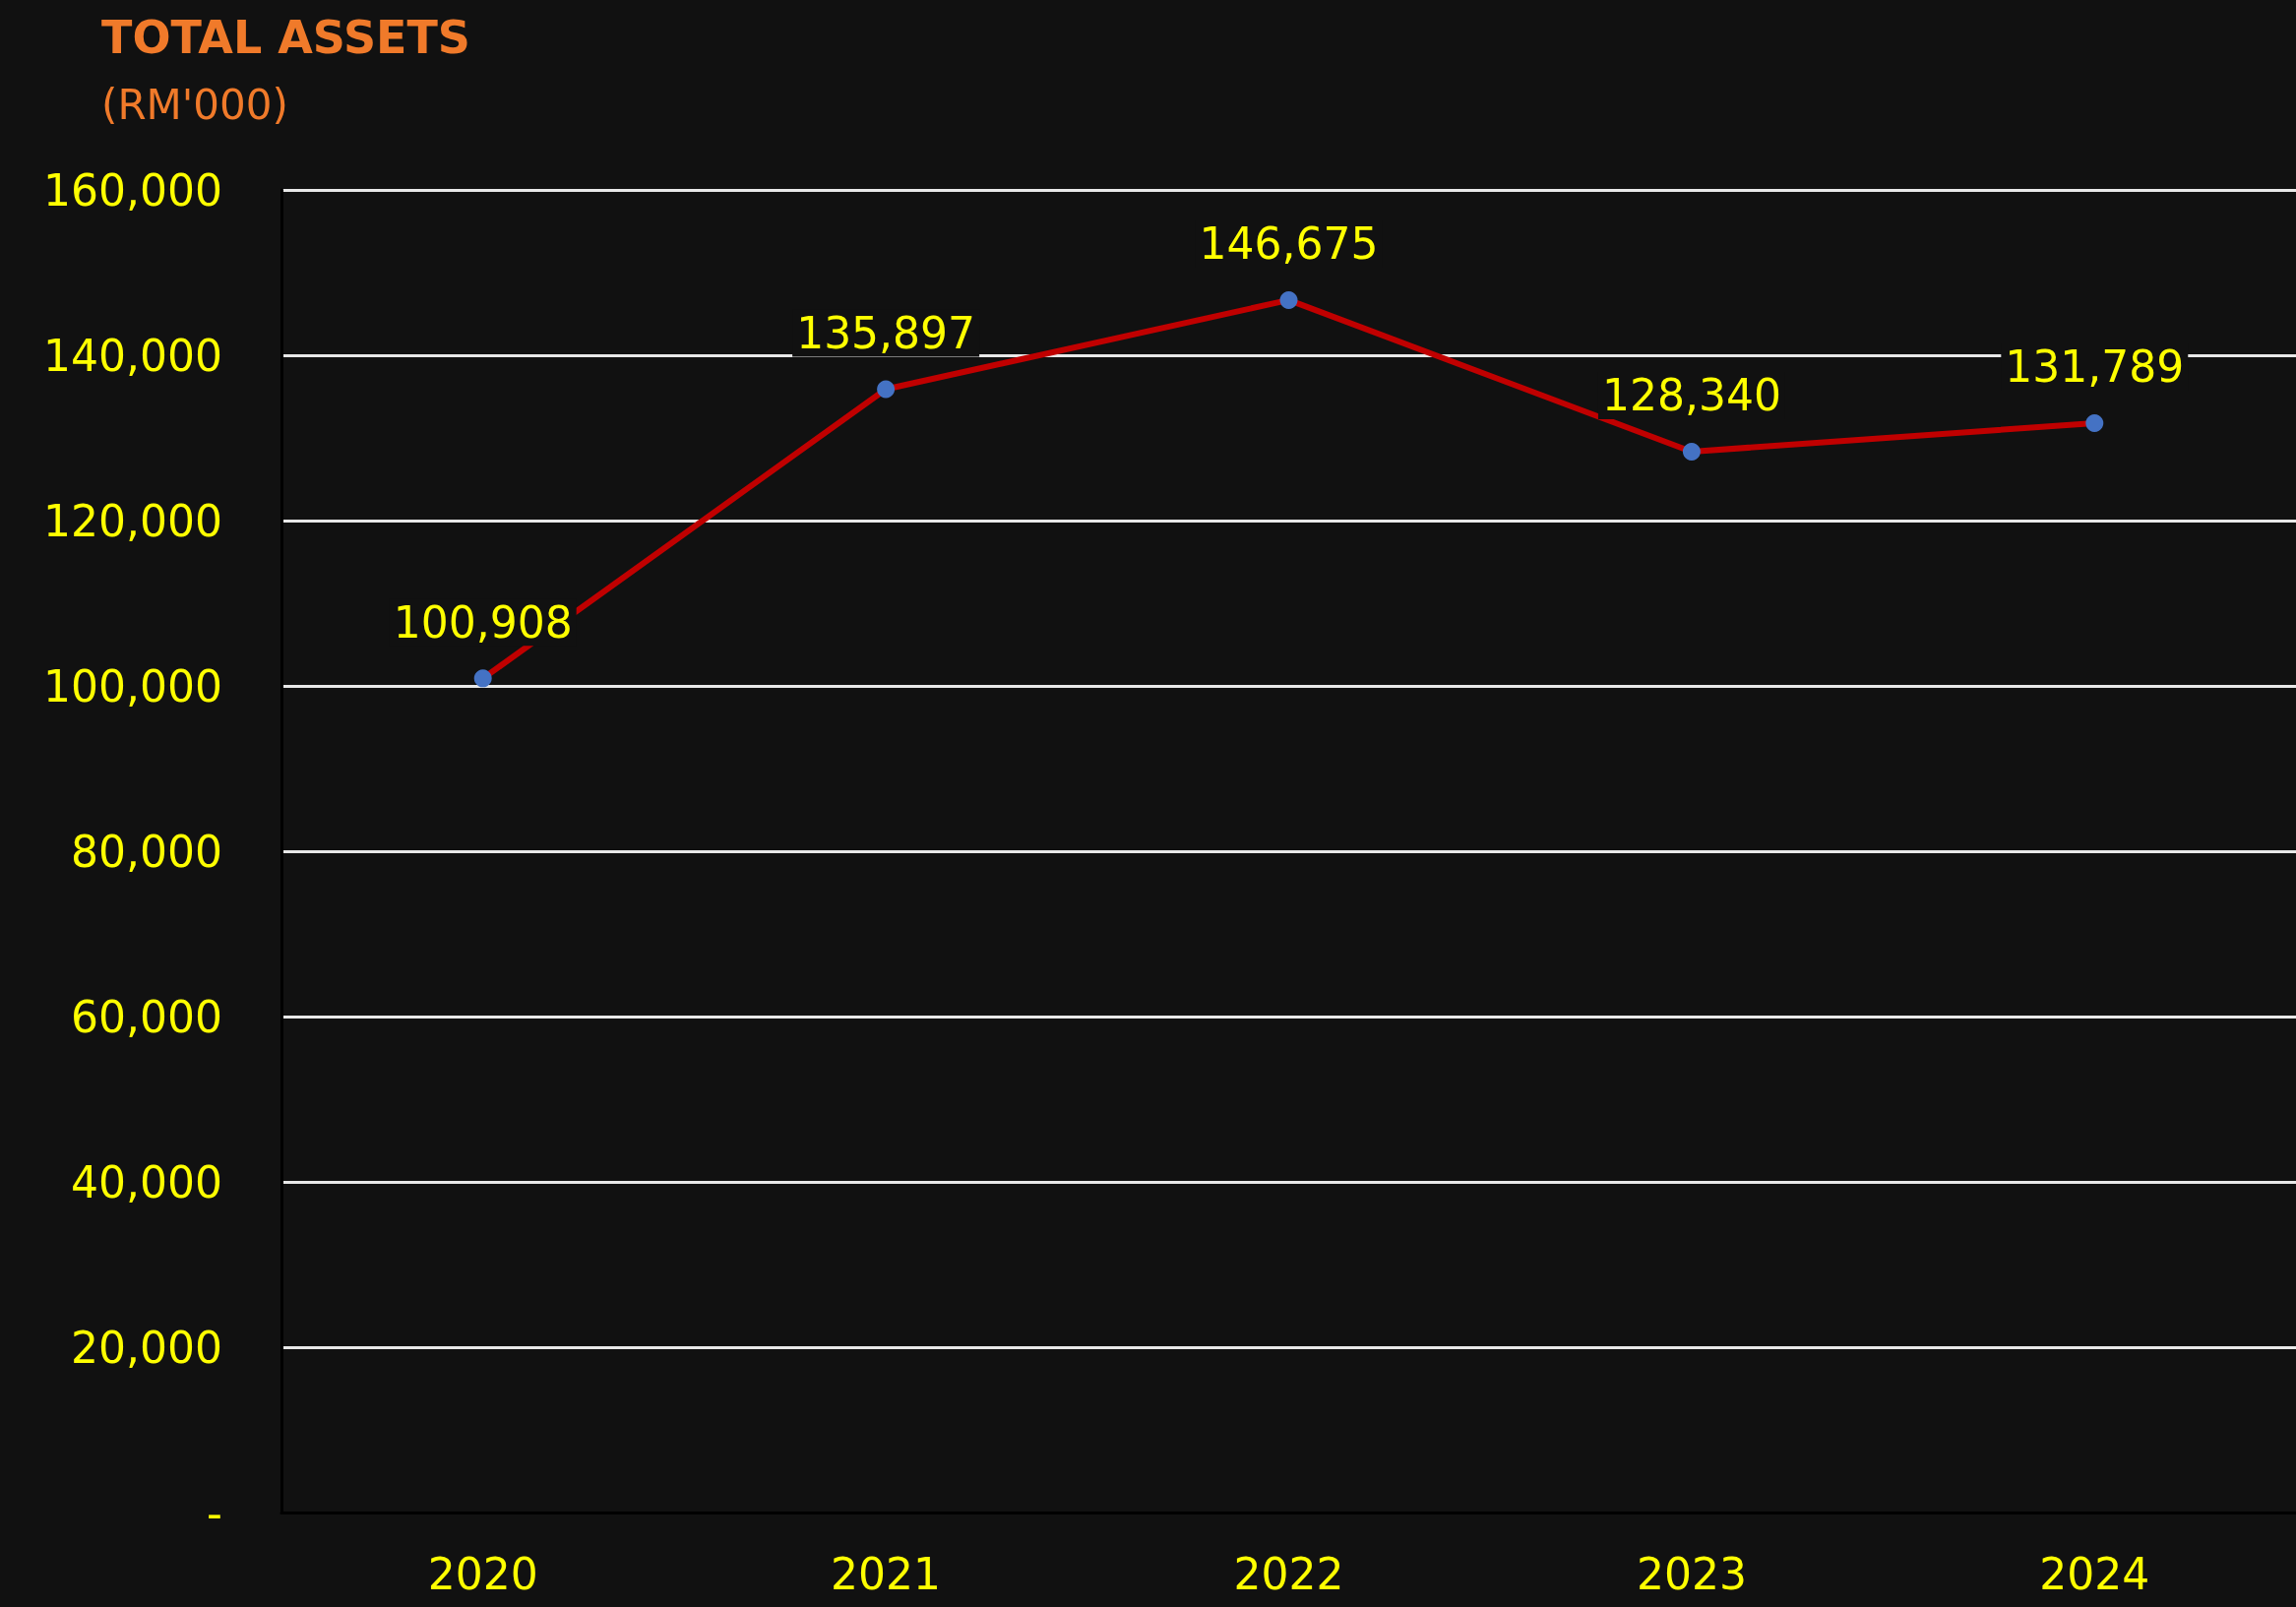 The width and height of the screenshot is (2296, 1607). Describe the element at coordinates (215, 1512) in the screenshot. I see `y-tick-label: -` at that location.